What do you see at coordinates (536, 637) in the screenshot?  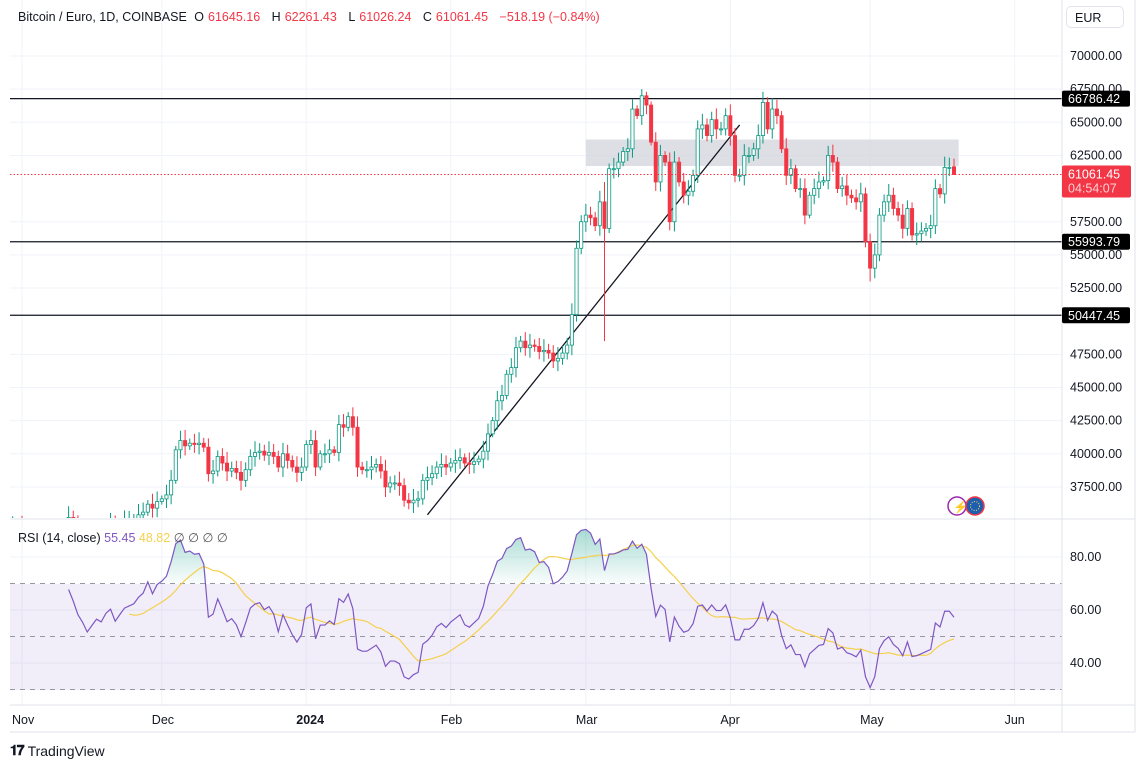 I see `rsi-band-fill` at bounding box center [536, 637].